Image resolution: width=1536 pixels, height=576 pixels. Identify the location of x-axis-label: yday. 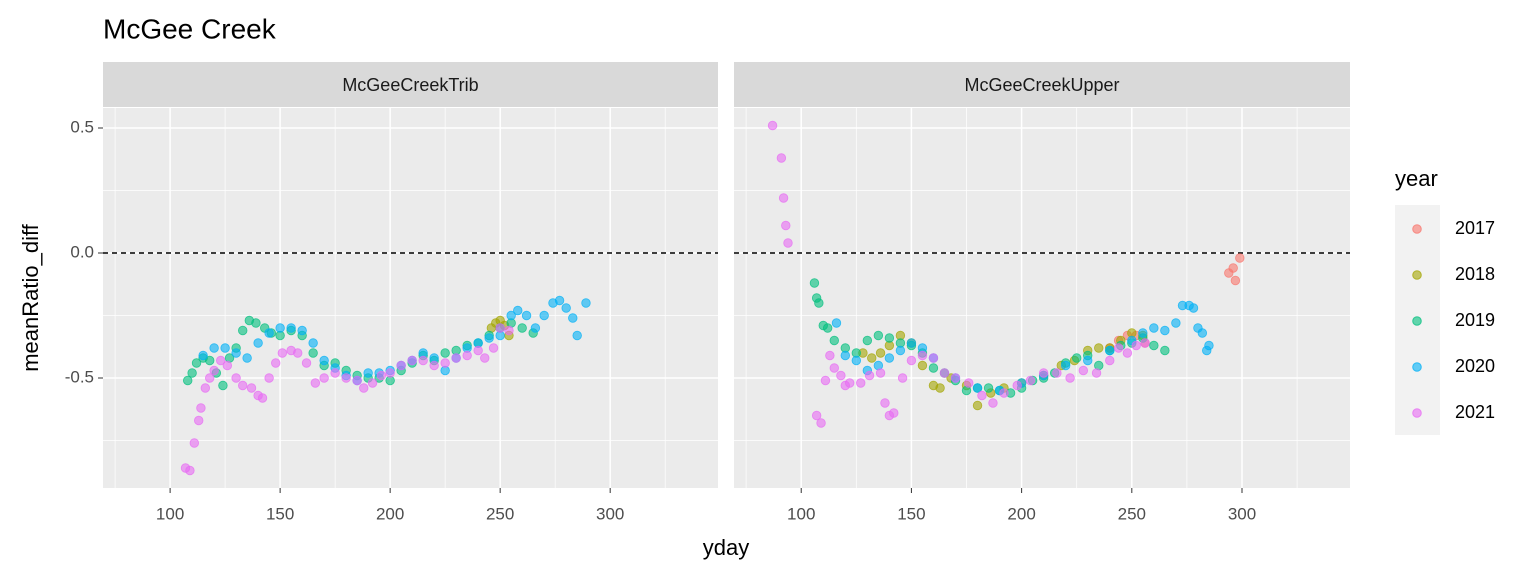
(726, 547).